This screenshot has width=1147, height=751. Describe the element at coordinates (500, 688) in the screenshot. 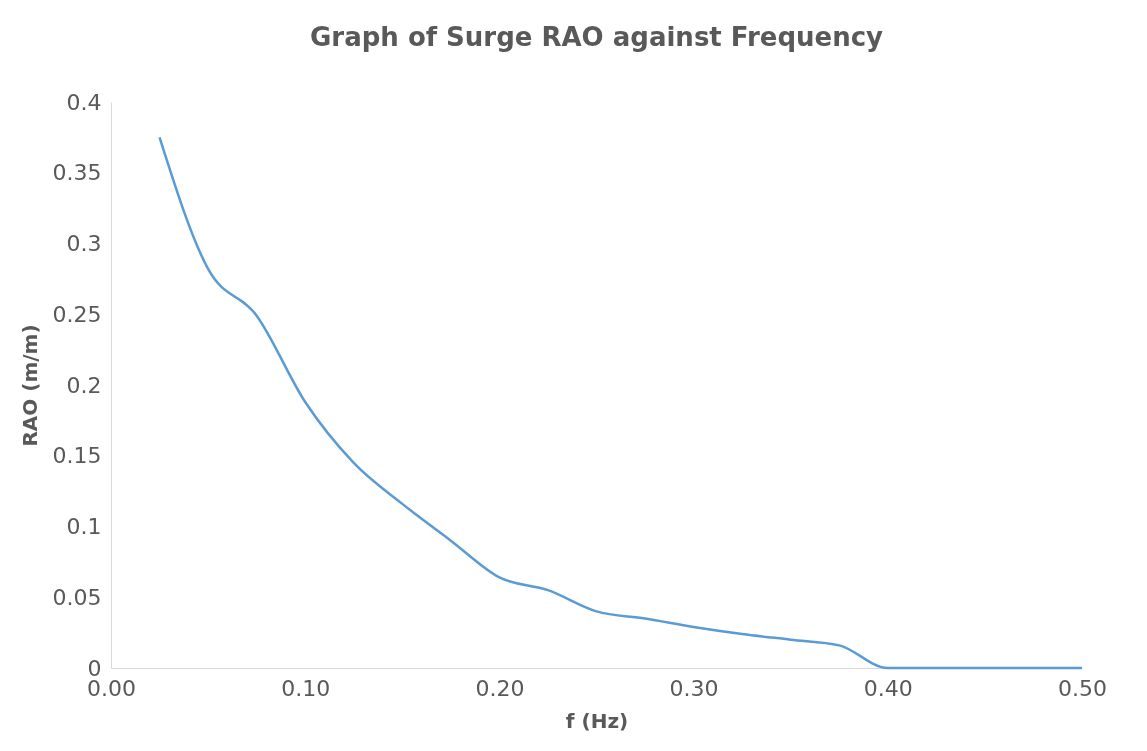

I see `x-tick-label: 0.20` at that location.